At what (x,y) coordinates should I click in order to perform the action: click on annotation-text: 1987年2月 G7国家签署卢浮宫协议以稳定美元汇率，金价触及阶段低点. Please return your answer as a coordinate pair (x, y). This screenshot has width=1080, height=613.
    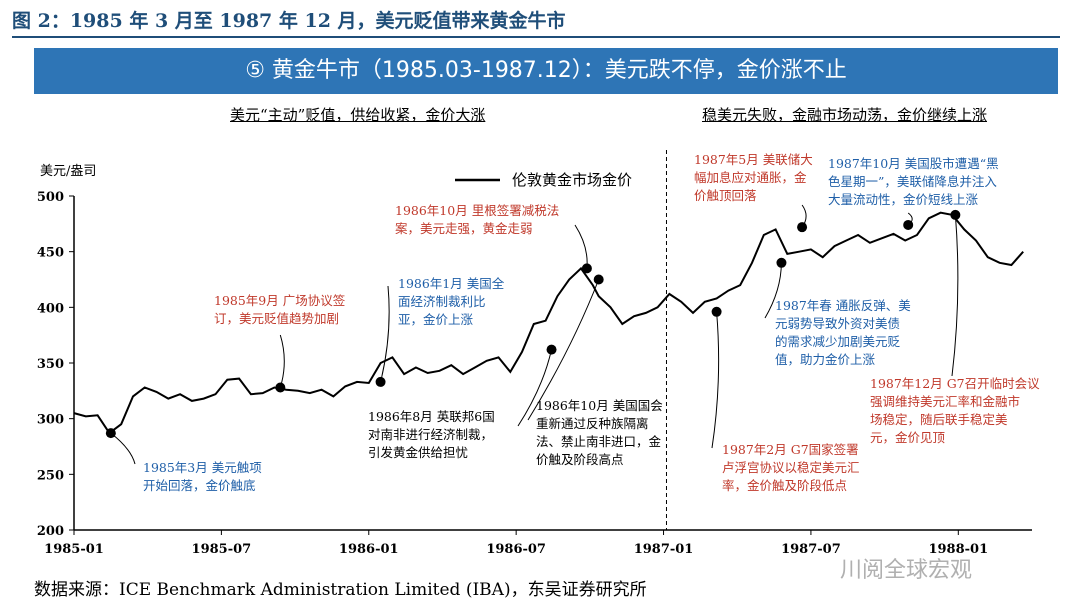
    Looking at the image, I should click on (791, 467).